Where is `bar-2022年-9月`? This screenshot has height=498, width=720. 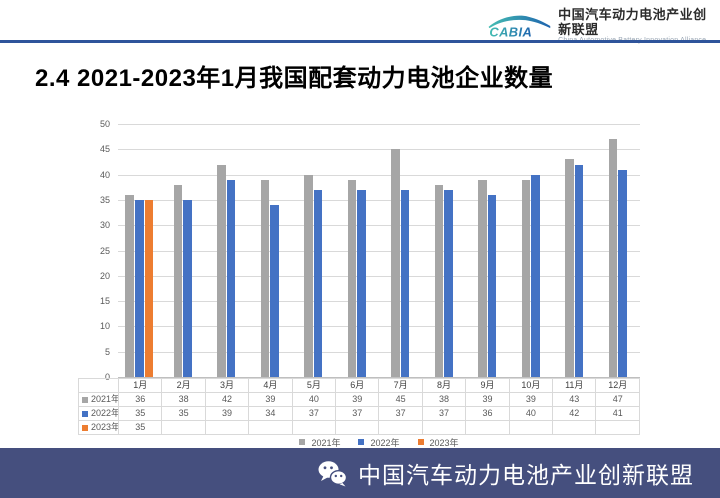 bar-2022年-9月 is located at coordinates (492, 285).